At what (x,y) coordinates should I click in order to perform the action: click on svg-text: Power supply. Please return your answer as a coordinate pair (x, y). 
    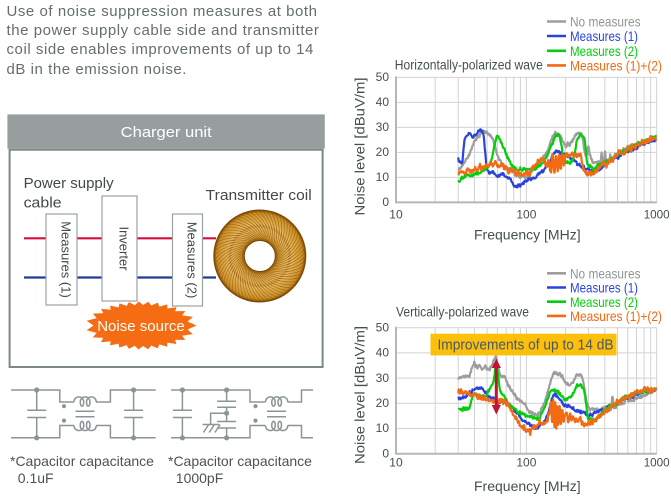
    Looking at the image, I should click on (69, 184).